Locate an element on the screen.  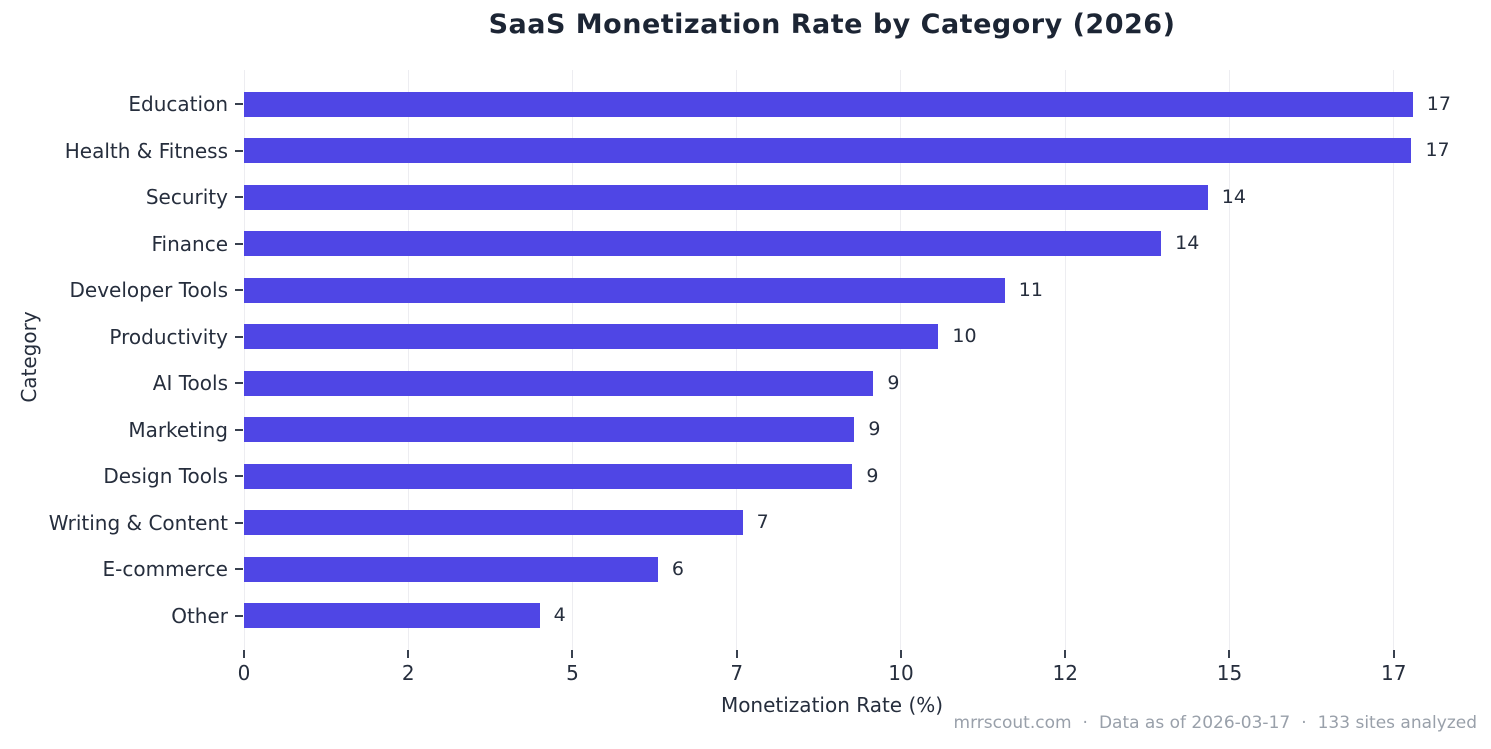
category-label: Productivity is located at coordinates (168, 336).